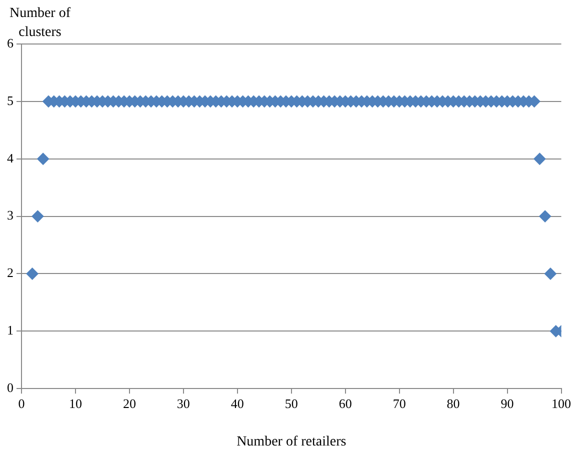 This screenshot has width=574, height=458. I want to click on x-tick-label: 70, so click(399, 403).